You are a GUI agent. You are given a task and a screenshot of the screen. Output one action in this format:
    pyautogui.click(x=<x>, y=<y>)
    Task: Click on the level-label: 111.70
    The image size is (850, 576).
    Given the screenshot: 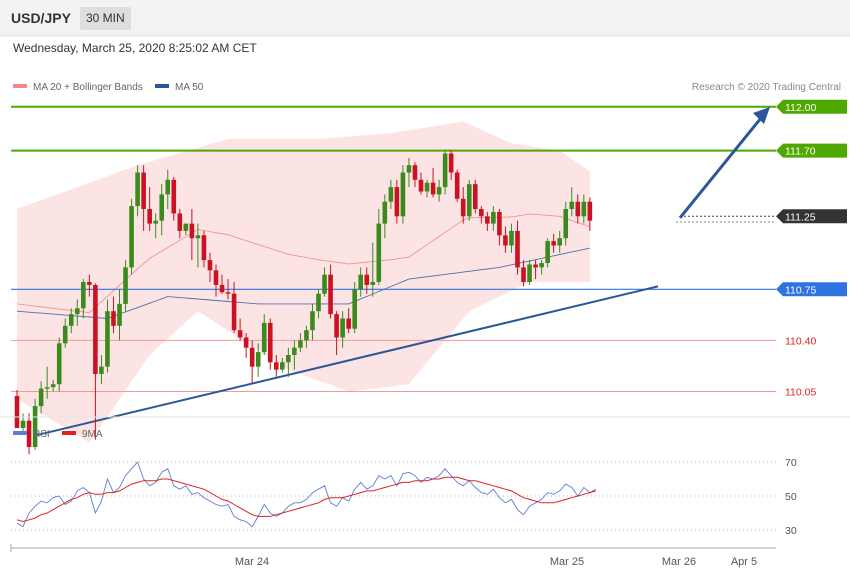 What is the action you would take?
    pyautogui.click(x=800, y=152)
    